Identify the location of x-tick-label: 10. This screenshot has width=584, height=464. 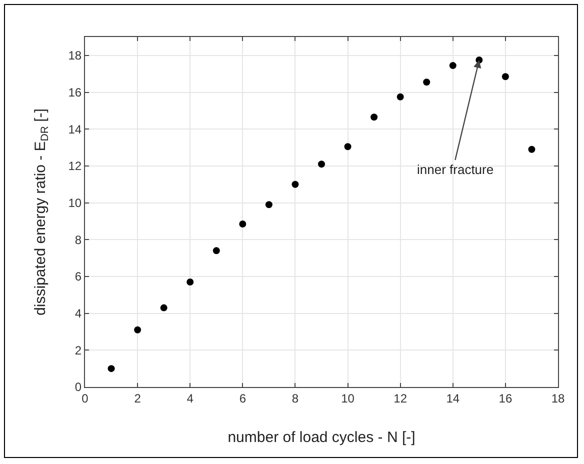
(348, 398).